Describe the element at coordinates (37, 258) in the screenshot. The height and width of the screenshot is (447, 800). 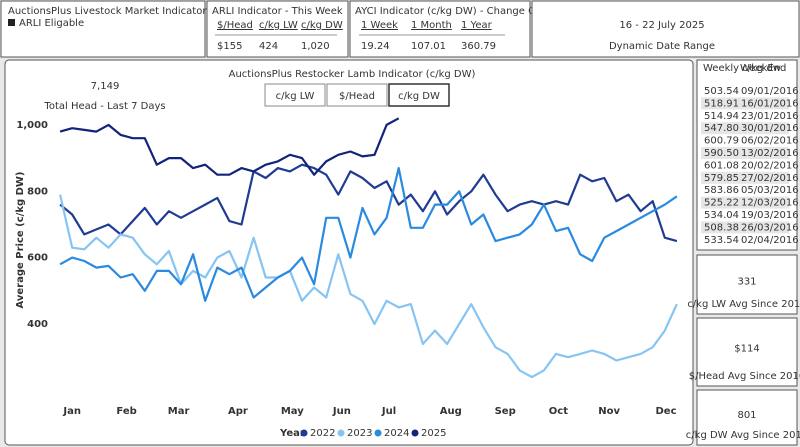
I see `y-tick-label: 600` at that location.